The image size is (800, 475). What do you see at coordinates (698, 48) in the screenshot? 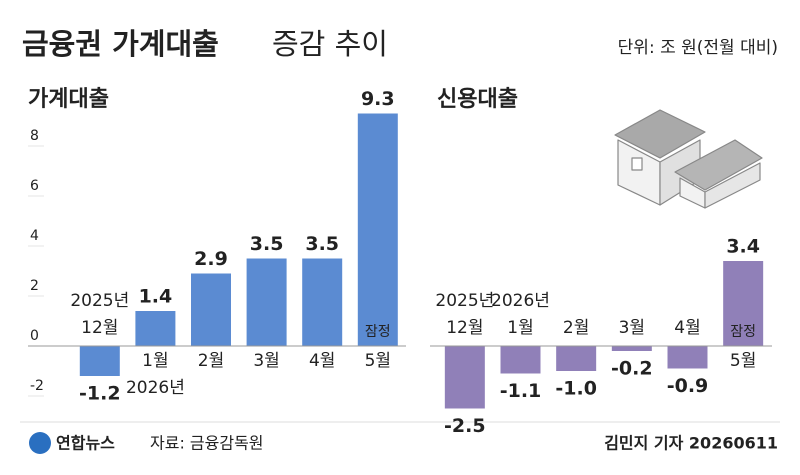
I see `unit-note: 단위: 조 원(전월 대비)` at bounding box center [698, 48].